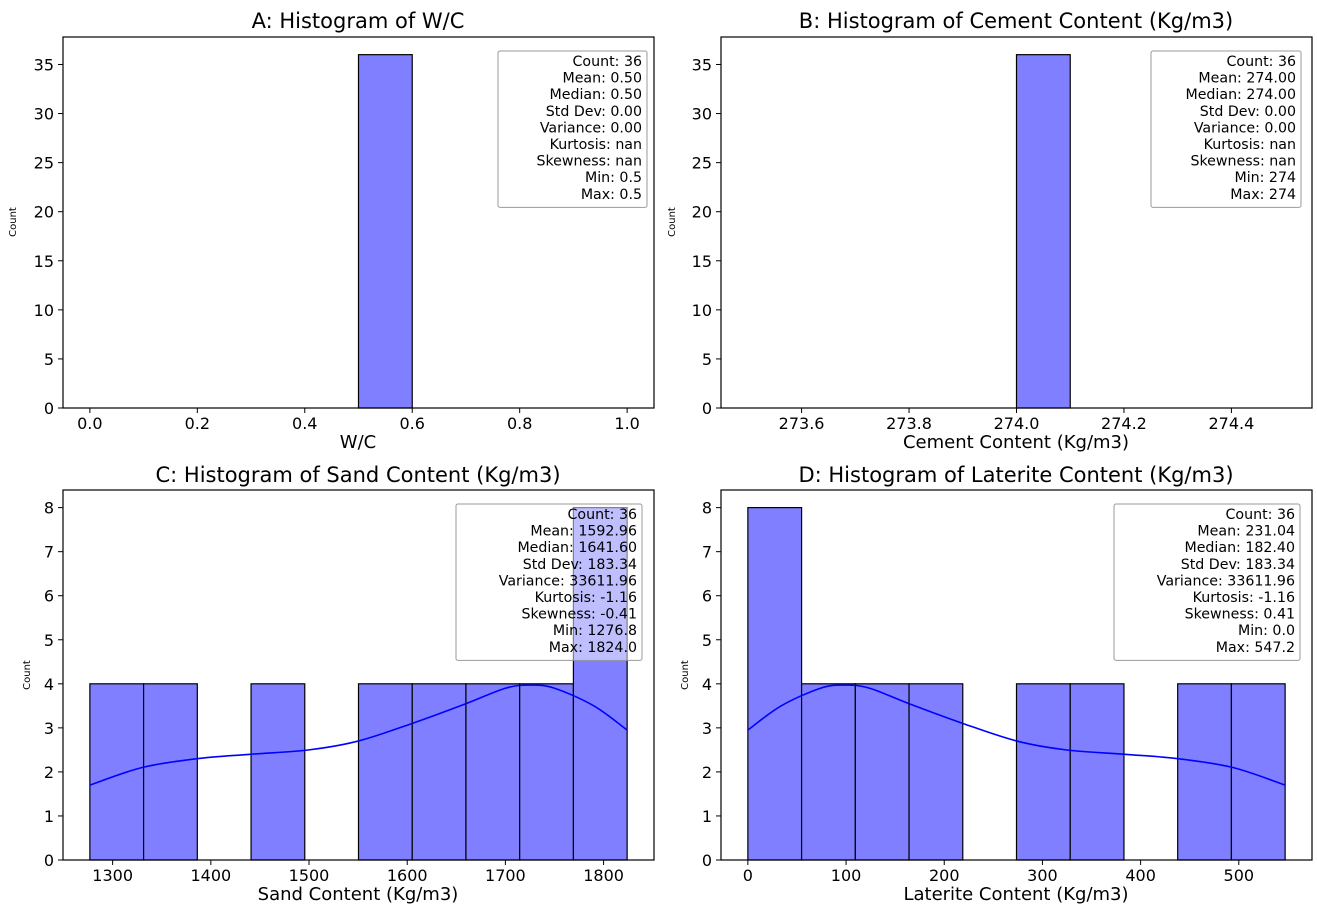  Describe the element at coordinates (1263, 195) in the screenshot. I see `panel-b-stat-line: Max: 274` at that location.